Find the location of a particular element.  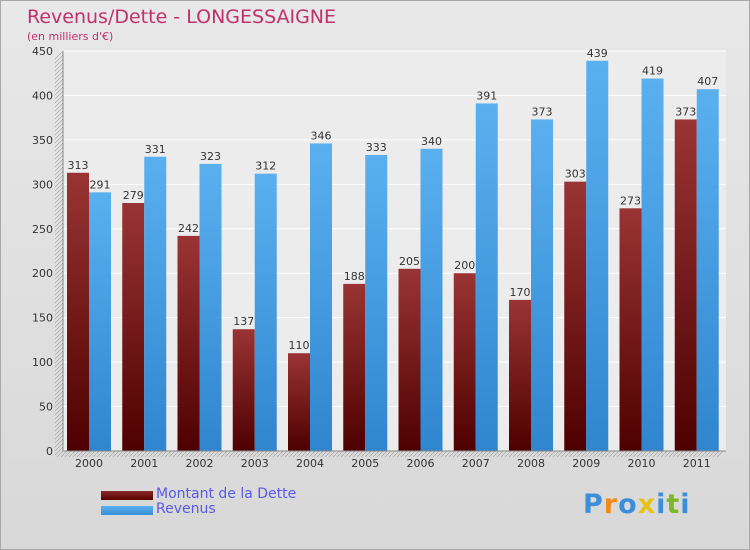

logo-letter: o is located at coordinates (628, 504).